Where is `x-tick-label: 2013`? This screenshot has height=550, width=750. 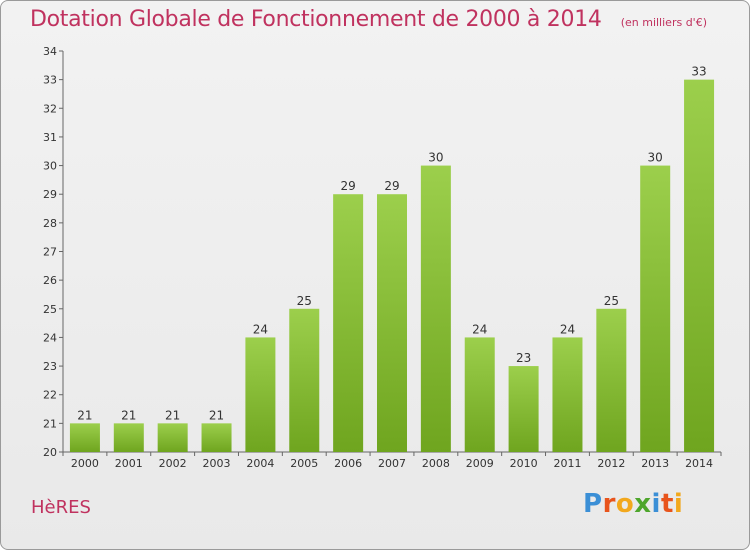 x-tick-label: 2013 is located at coordinates (655, 463).